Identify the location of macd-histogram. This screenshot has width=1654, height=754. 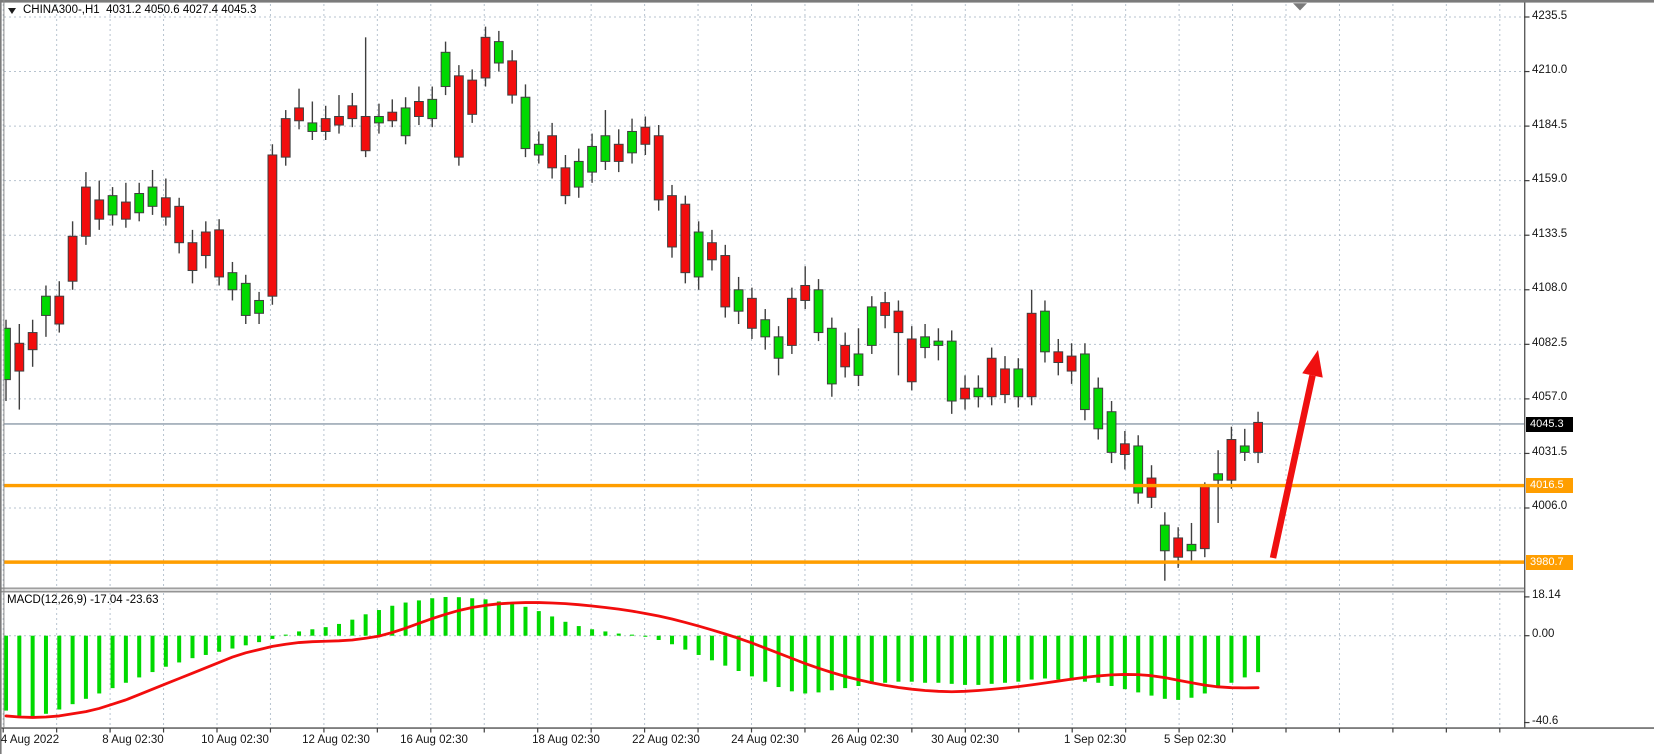
(632, 656).